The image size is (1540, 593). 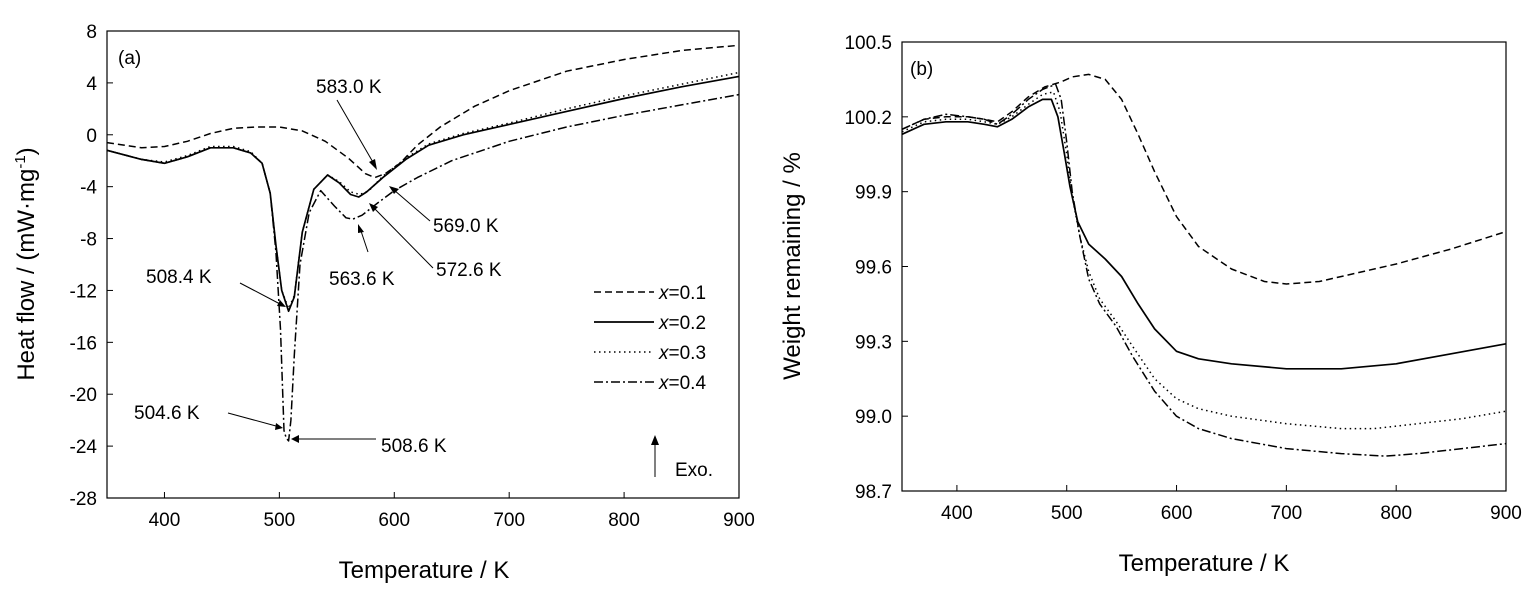 What do you see at coordinates (1287, 513) in the screenshot?
I see `chart-b-x-tick-label: 700` at bounding box center [1287, 513].